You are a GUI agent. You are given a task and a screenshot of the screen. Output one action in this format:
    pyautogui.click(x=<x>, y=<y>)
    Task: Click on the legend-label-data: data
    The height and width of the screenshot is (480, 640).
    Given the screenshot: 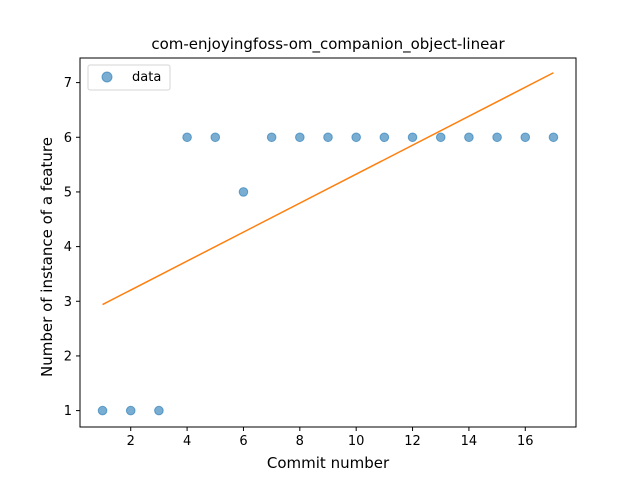 What is the action you would take?
    pyautogui.click(x=146, y=77)
    